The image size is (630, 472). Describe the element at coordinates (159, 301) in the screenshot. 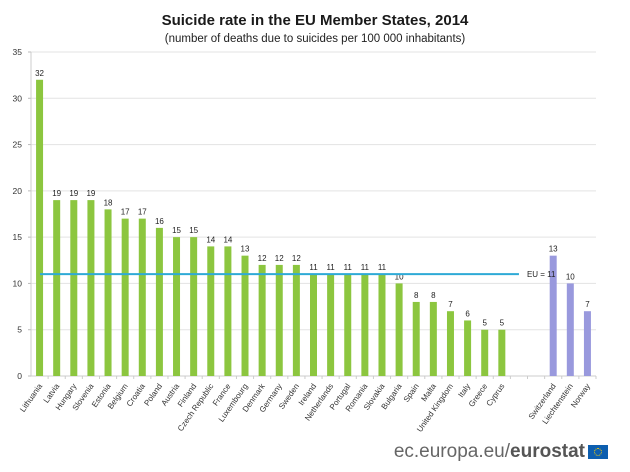

I see `bar-poland` at that location.